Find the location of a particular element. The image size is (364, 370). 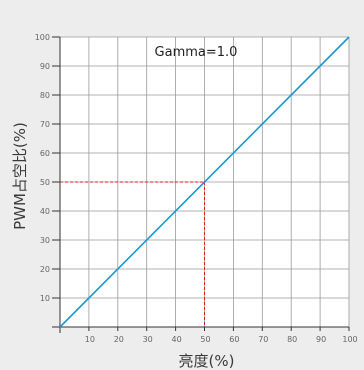

y-tick-label: 10 is located at coordinates (45, 298).